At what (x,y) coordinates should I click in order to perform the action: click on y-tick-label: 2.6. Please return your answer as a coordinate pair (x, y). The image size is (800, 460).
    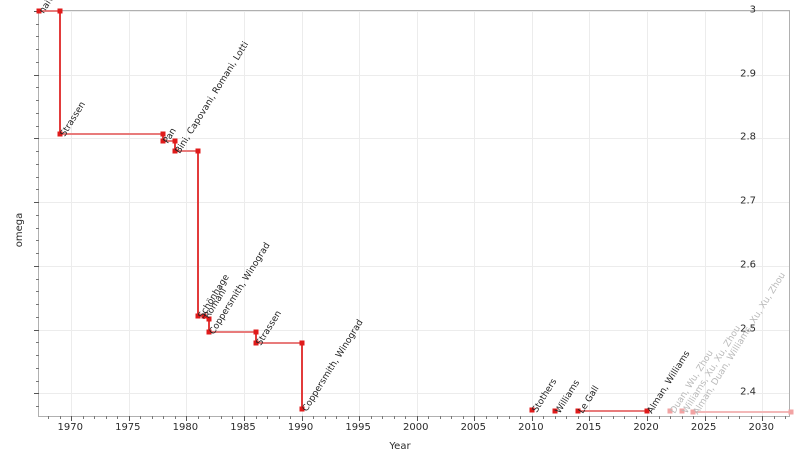
    Looking at the image, I should click on (748, 265).